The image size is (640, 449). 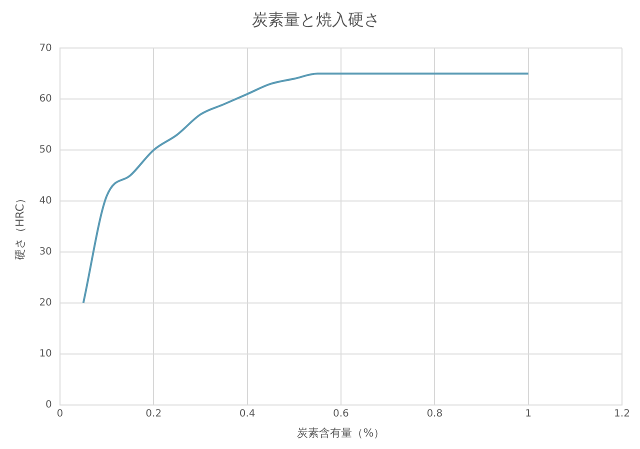 What do you see at coordinates (341, 433) in the screenshot?
I see `x-axis-title: 炭素含有量（%）` at bounding box center [341, 433].